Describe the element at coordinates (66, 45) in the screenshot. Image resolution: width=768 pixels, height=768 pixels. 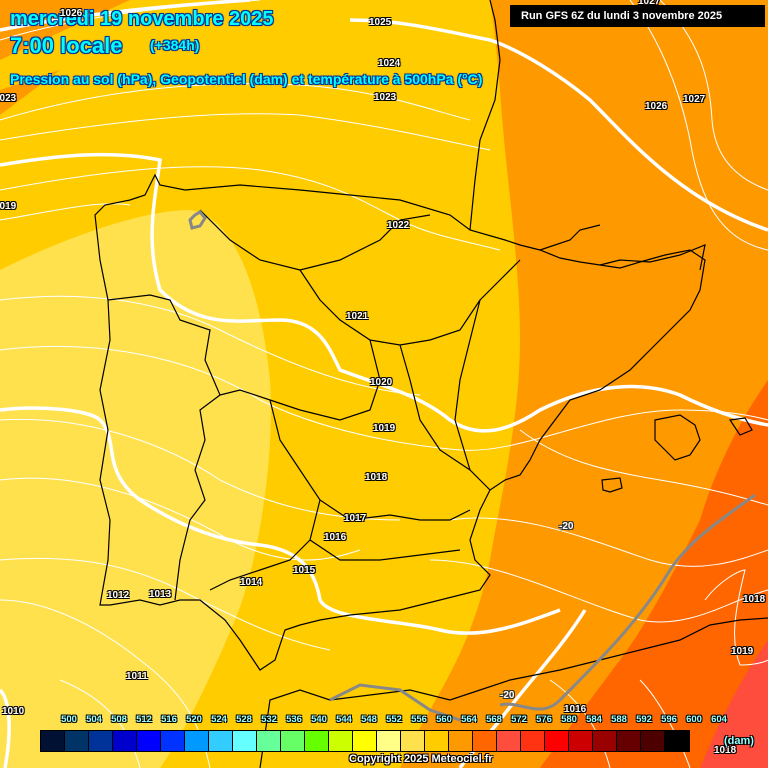
I see `forecast-time: 7:00 locale` at that location.